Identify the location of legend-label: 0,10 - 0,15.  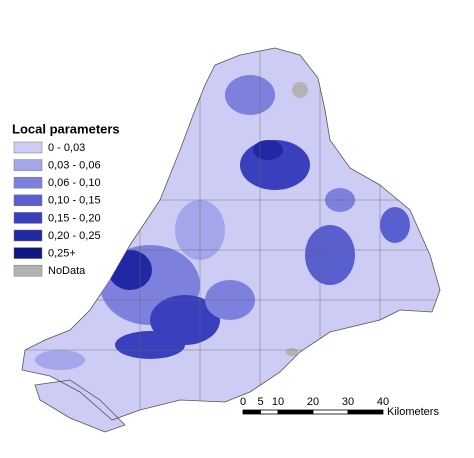
(74, 201).